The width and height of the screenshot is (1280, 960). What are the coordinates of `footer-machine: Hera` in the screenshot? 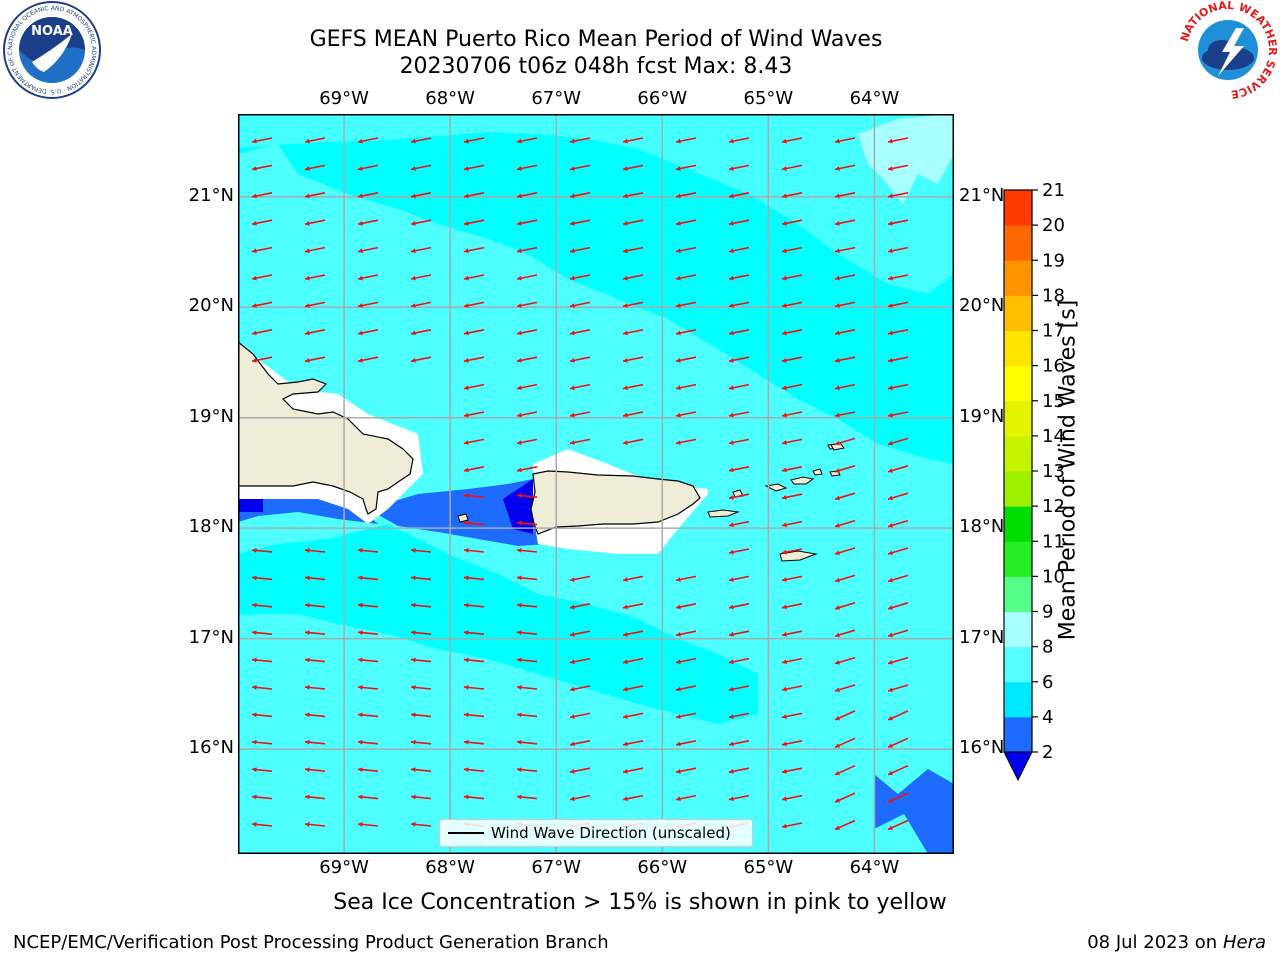 It's located at (1244, 942).